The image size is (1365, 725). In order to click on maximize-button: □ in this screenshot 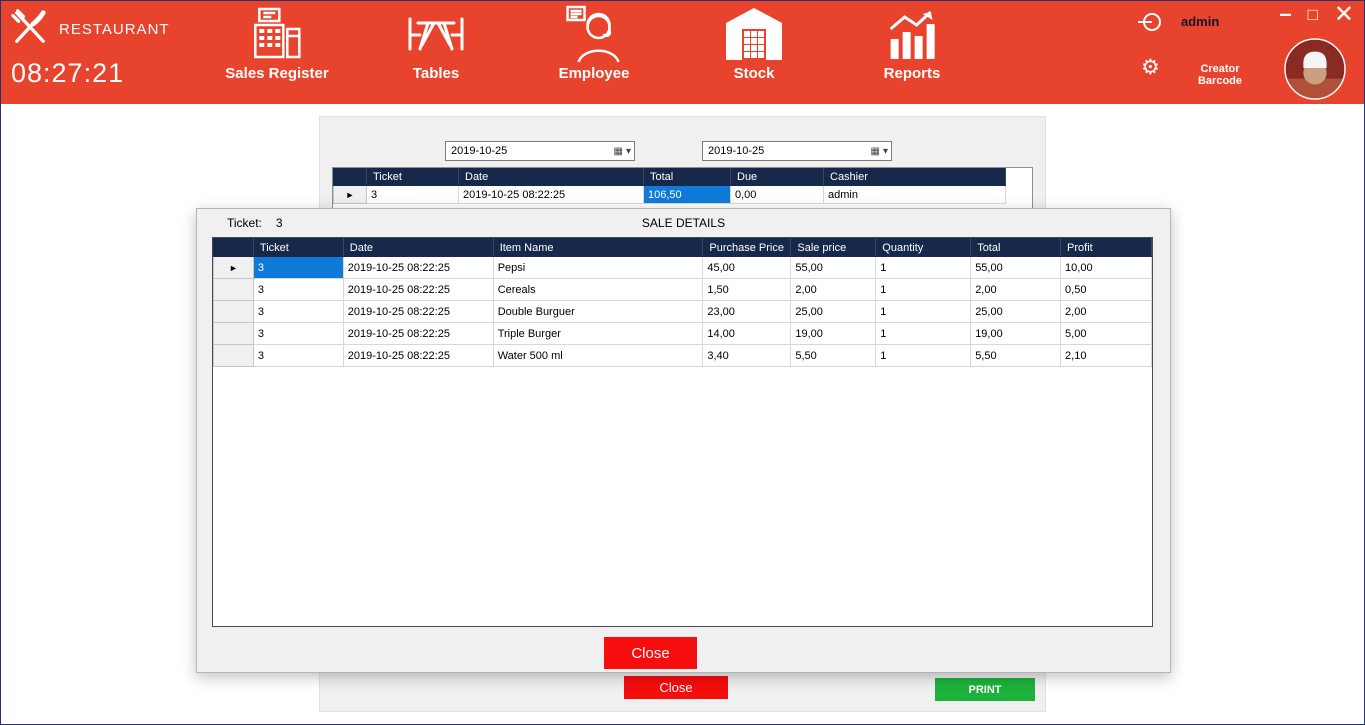, I will do `click(1312, 14)`.